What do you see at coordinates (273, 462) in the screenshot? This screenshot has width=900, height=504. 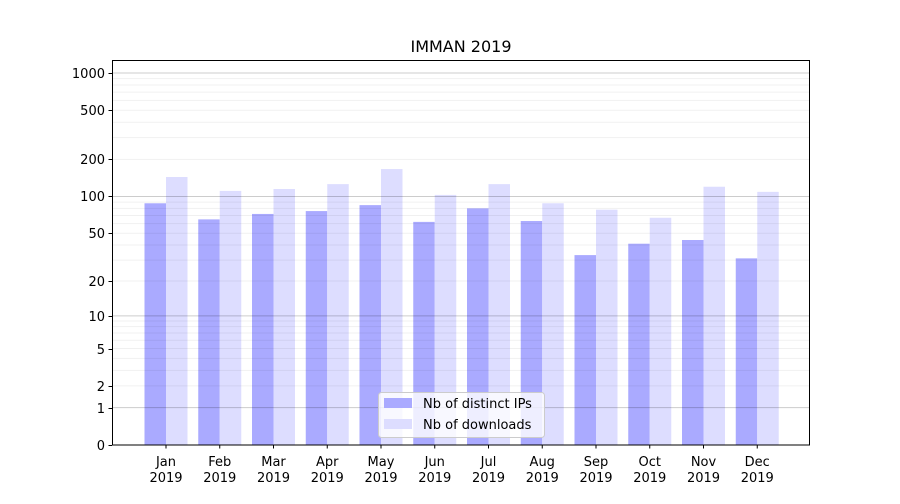 I see `x-tick-label: Mar` at bounding box center [273, 462].